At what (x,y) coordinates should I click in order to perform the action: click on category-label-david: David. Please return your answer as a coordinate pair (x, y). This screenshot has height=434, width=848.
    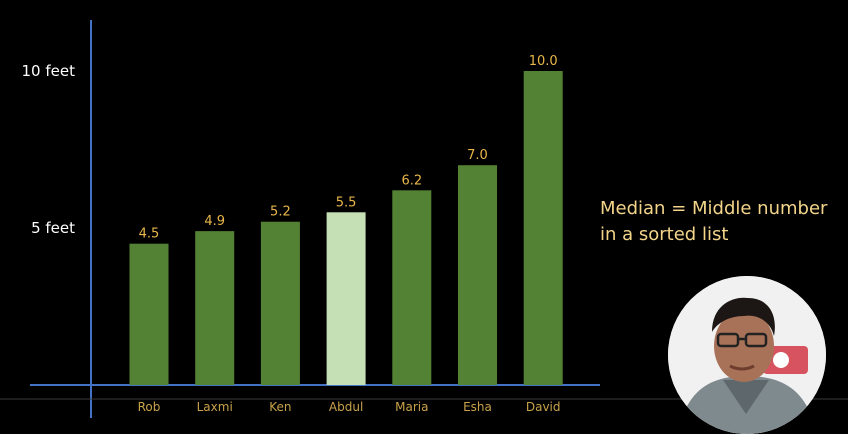
    Looking at the image, I should click on (543, 407).